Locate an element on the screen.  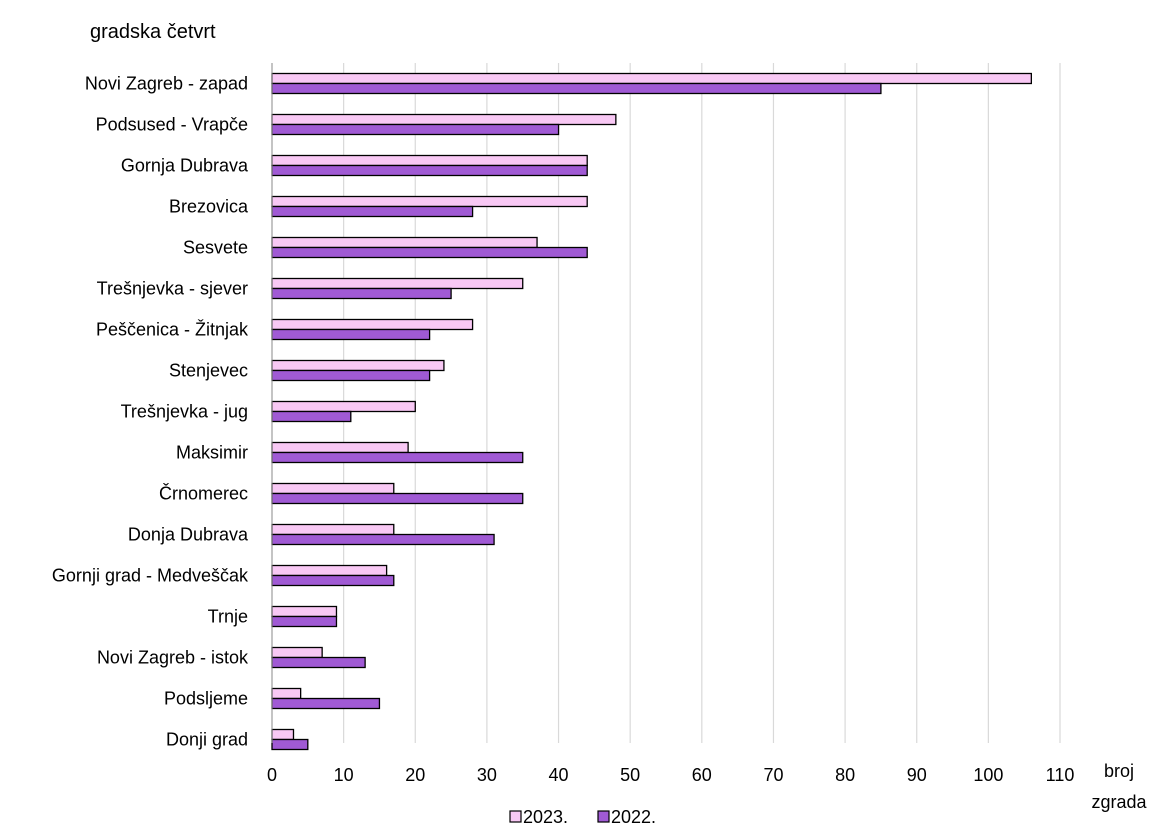
category-label: Gornja Dubrava is located at coordinates (185, 166).